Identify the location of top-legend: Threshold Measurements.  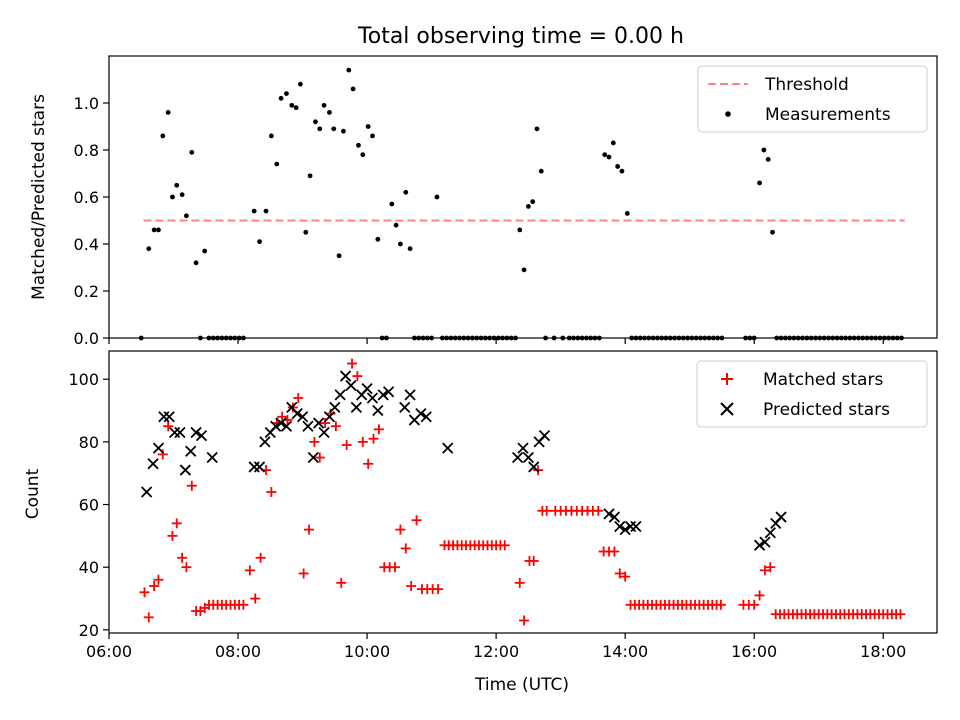
(812, 99).